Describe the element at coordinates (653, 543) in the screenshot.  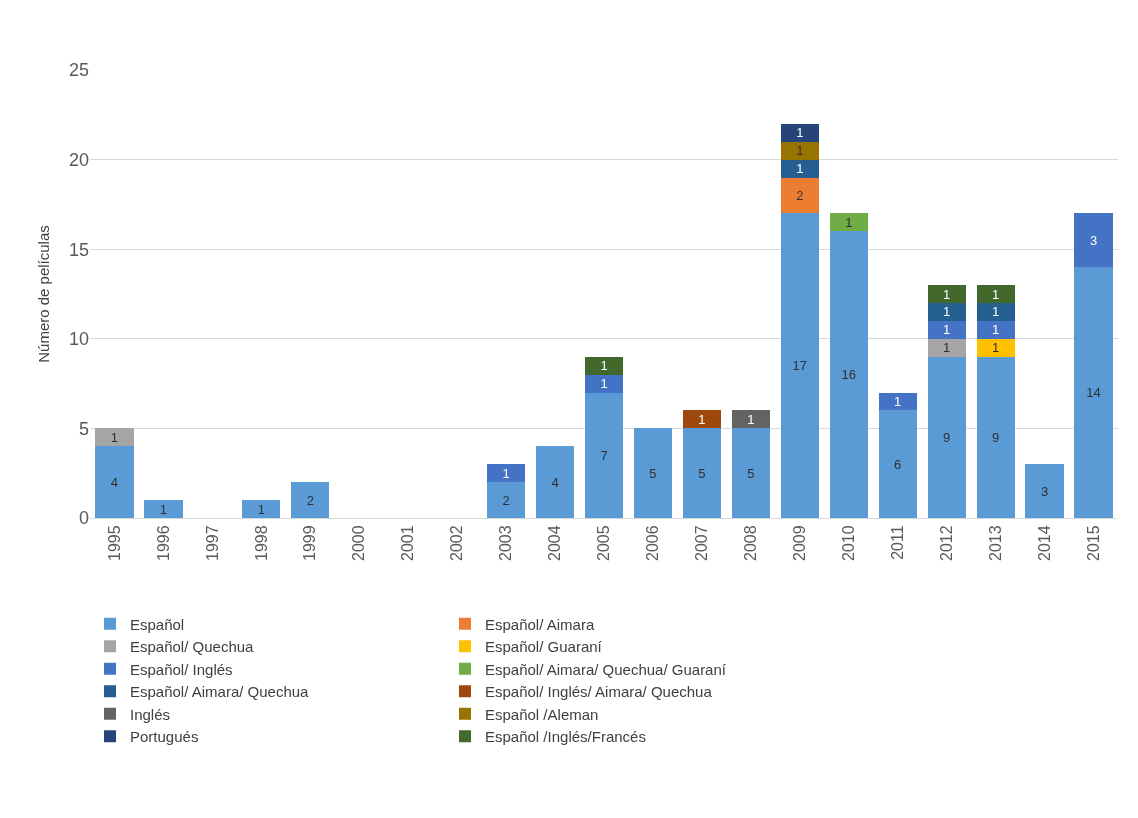
I see `x-tick-label: 2006` at that location.